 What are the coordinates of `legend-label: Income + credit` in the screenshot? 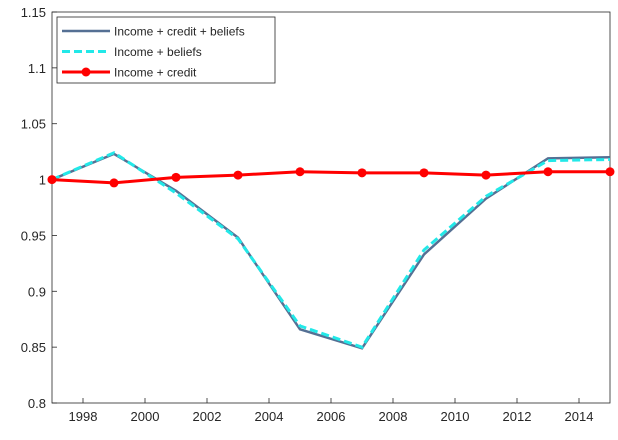 It's located at (155, 73).